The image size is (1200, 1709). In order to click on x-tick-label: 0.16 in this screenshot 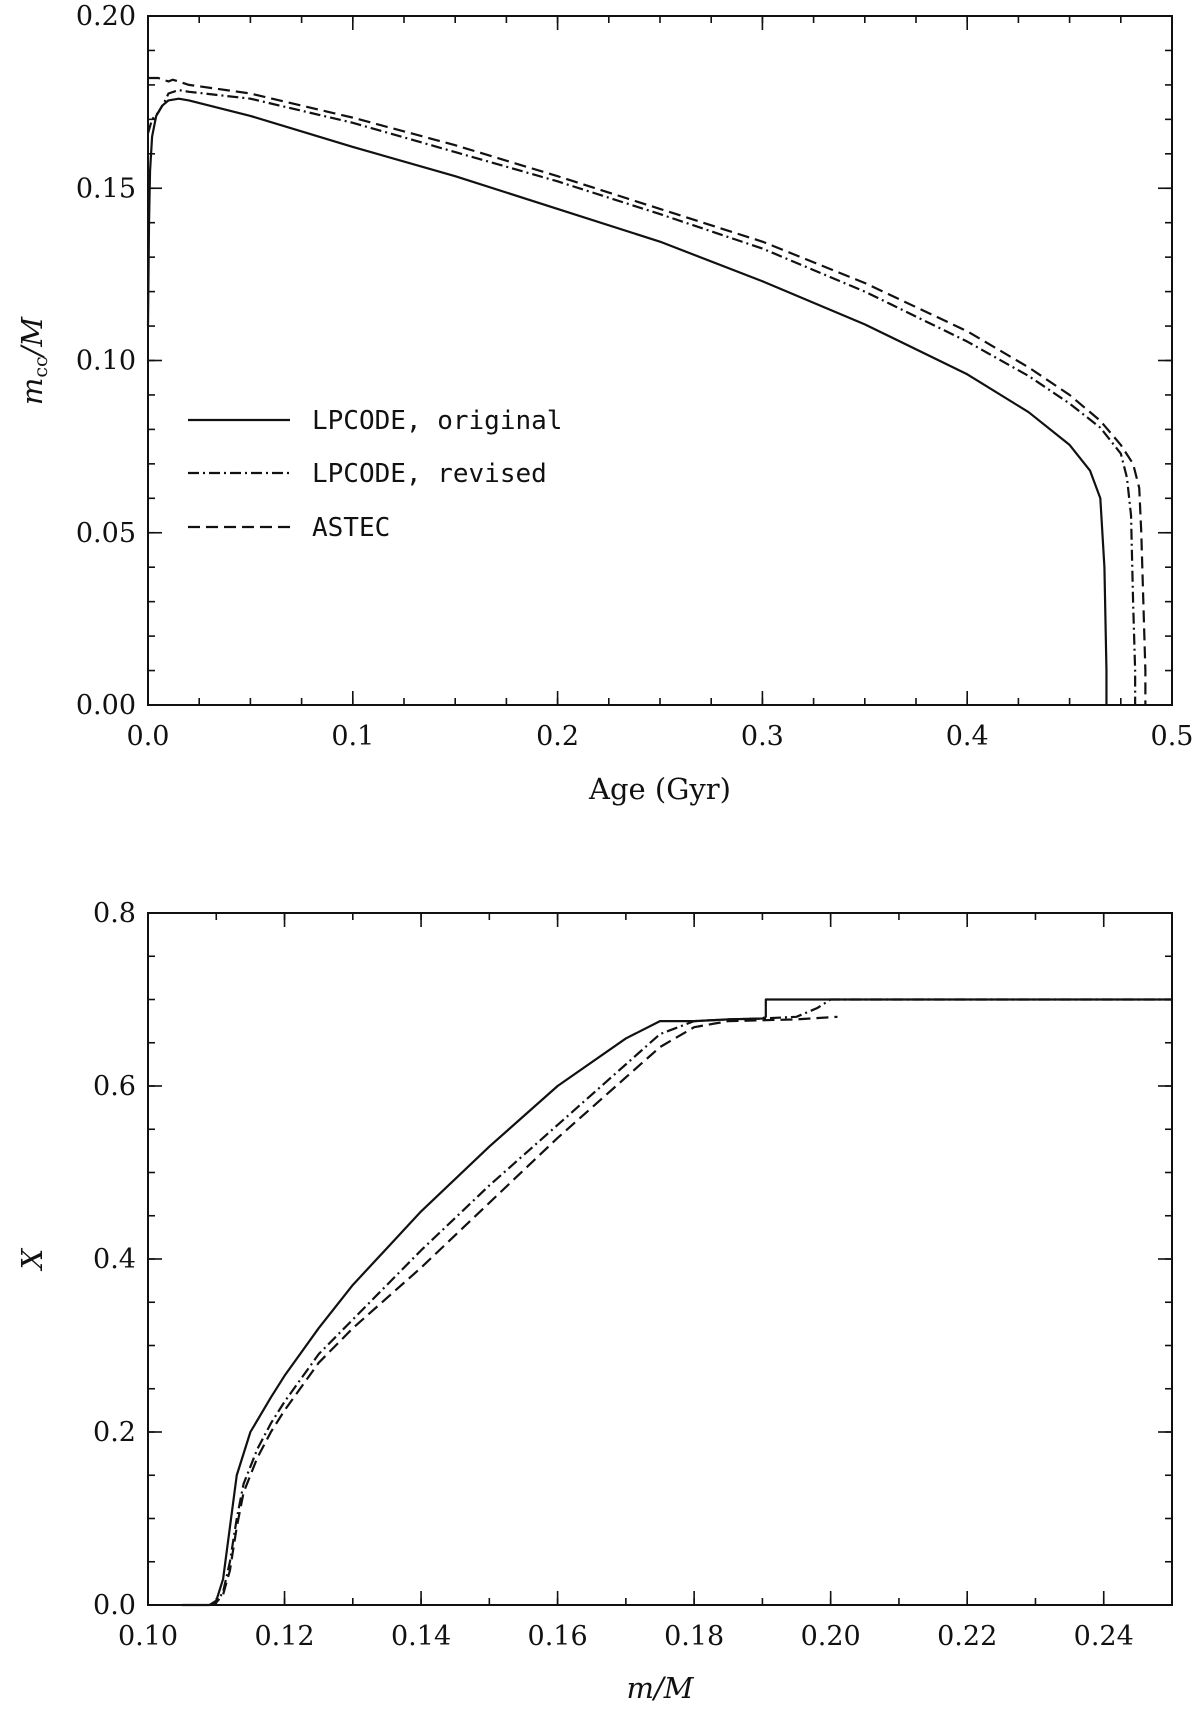, I will do `click(558, 1636)`.